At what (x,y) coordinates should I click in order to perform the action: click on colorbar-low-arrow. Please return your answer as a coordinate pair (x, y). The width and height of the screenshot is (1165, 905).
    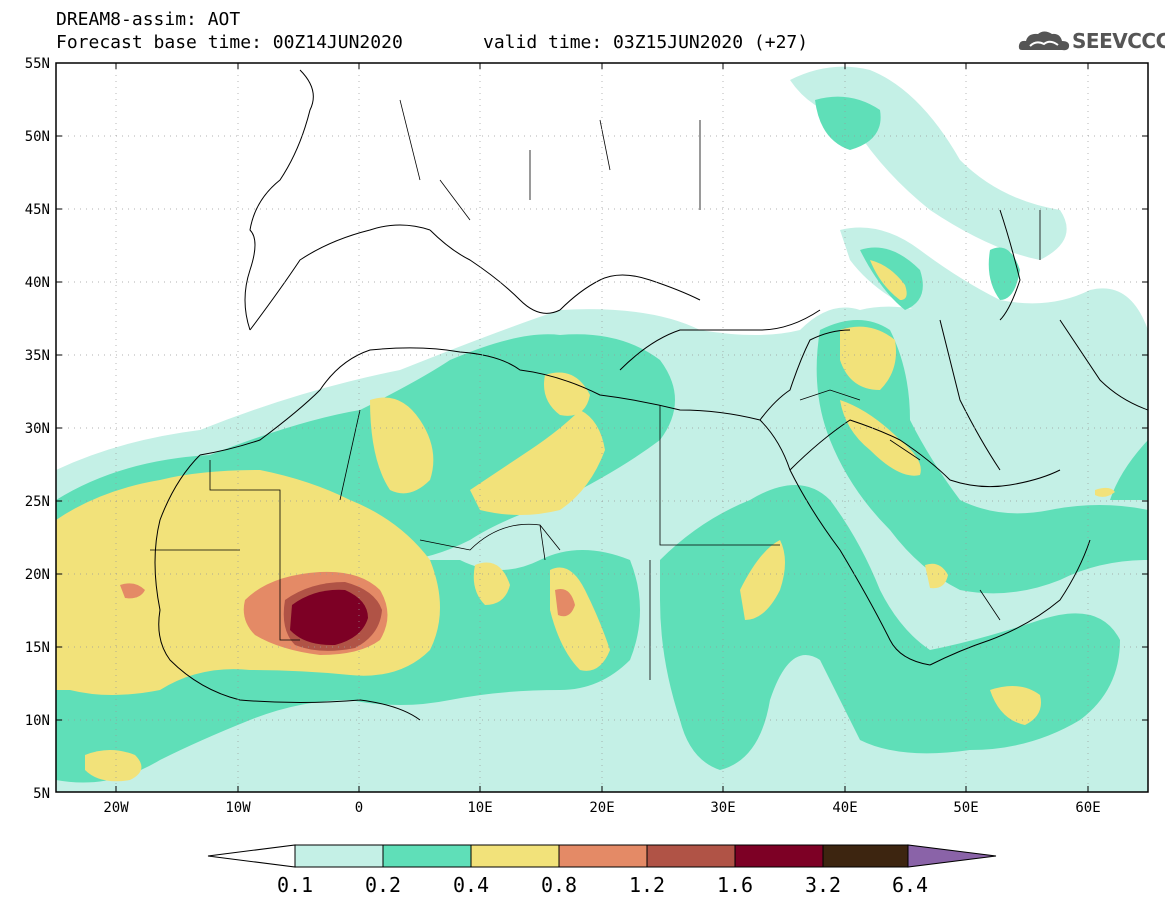
    Looking at the image, I should click on (251, 856).